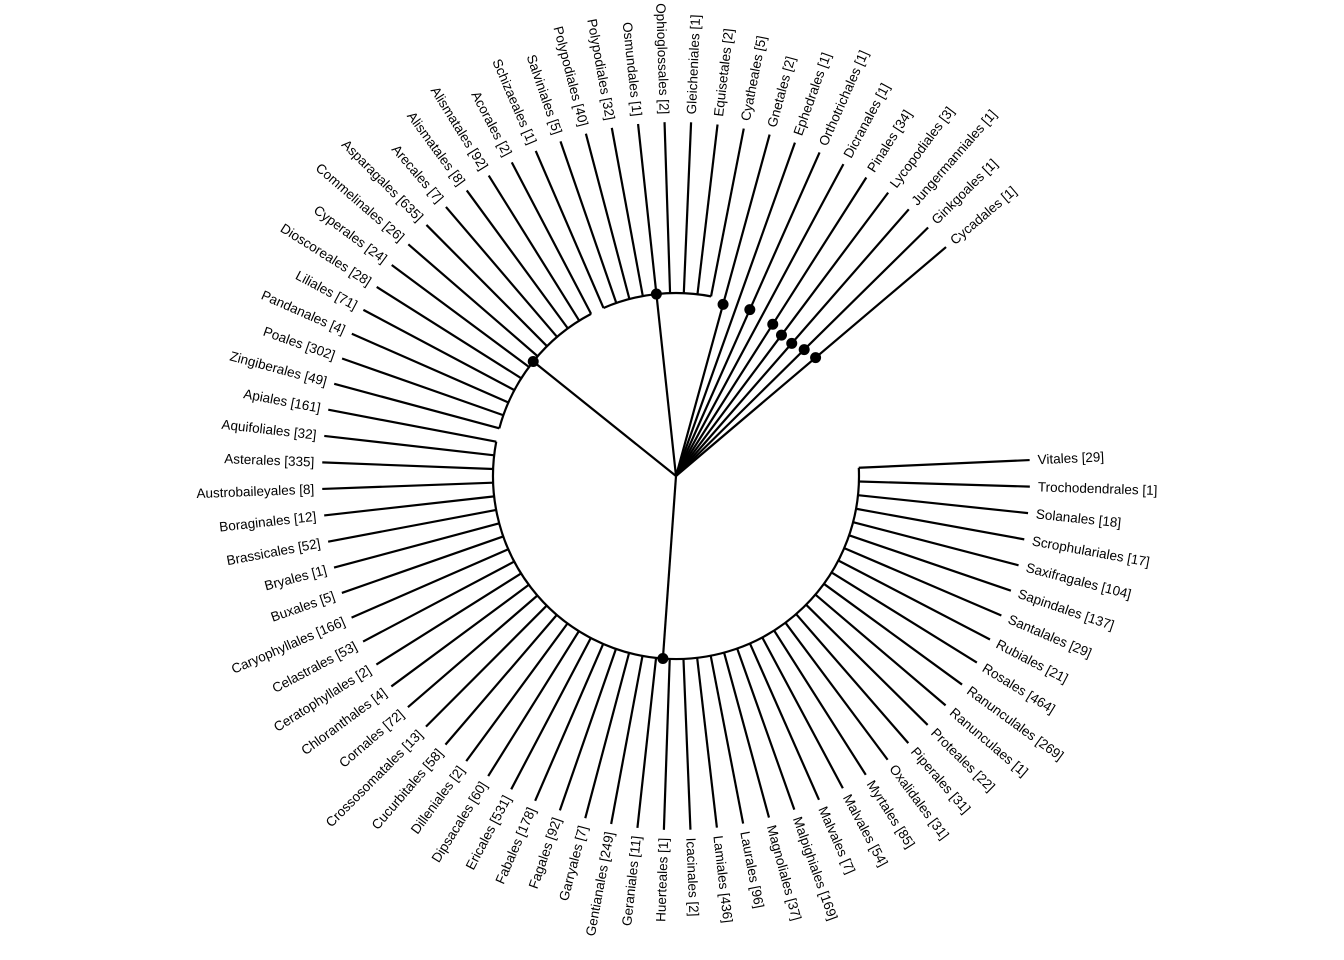  What do you see at coordinates (407, 789) in the screenshot?
I see `tip-label: Cucurbitales [58]` at bounding box center [407, 789].